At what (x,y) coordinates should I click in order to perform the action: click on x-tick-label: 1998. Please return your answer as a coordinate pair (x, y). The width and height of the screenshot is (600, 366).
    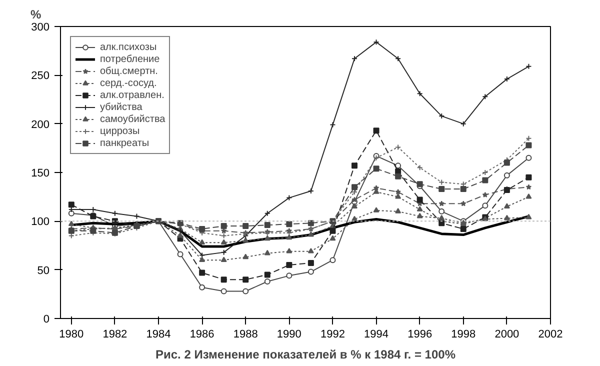
    Looking at the image, I should click on (463, 334).